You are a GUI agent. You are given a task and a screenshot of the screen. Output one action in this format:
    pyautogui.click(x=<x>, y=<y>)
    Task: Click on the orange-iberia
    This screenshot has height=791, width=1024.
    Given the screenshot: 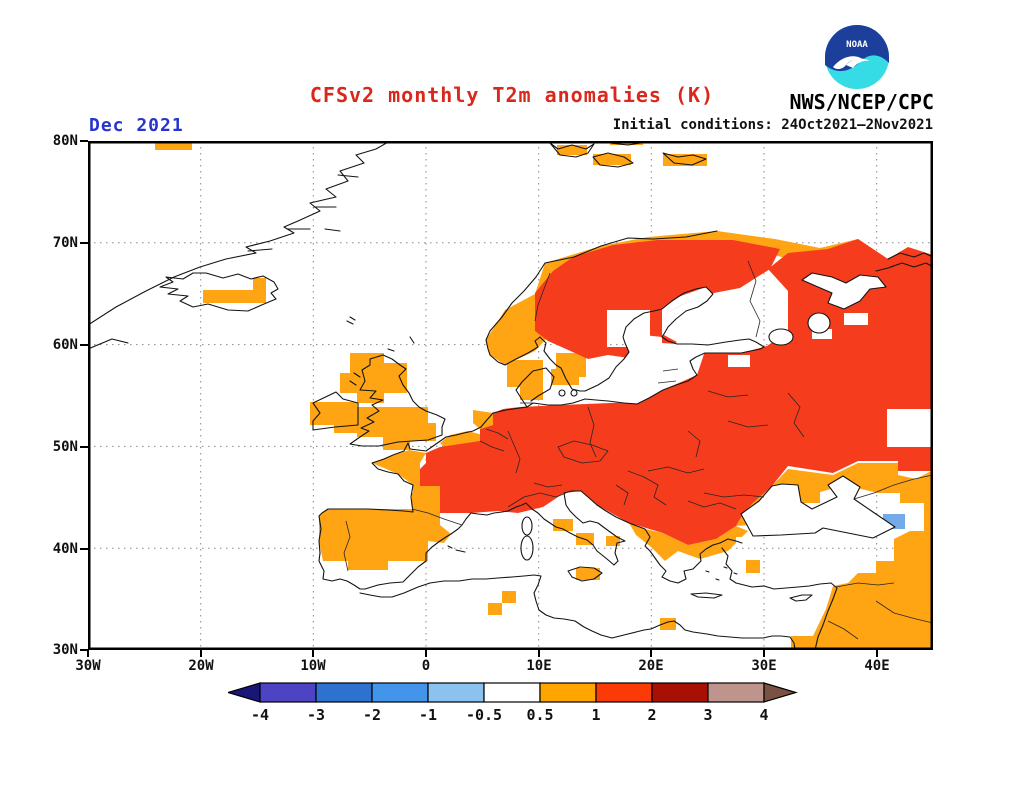 What is the action you would take?
    pyautogui.click(x=385, y=531)
    